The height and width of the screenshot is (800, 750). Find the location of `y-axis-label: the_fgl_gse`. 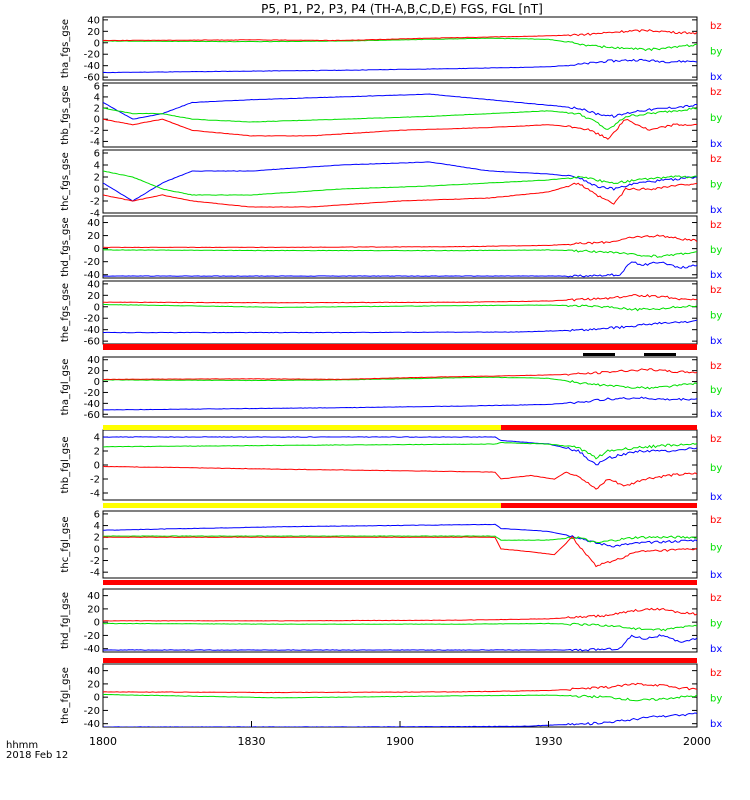

y-axis-label: the_fgl_gse is located at coordinates (65, 695).